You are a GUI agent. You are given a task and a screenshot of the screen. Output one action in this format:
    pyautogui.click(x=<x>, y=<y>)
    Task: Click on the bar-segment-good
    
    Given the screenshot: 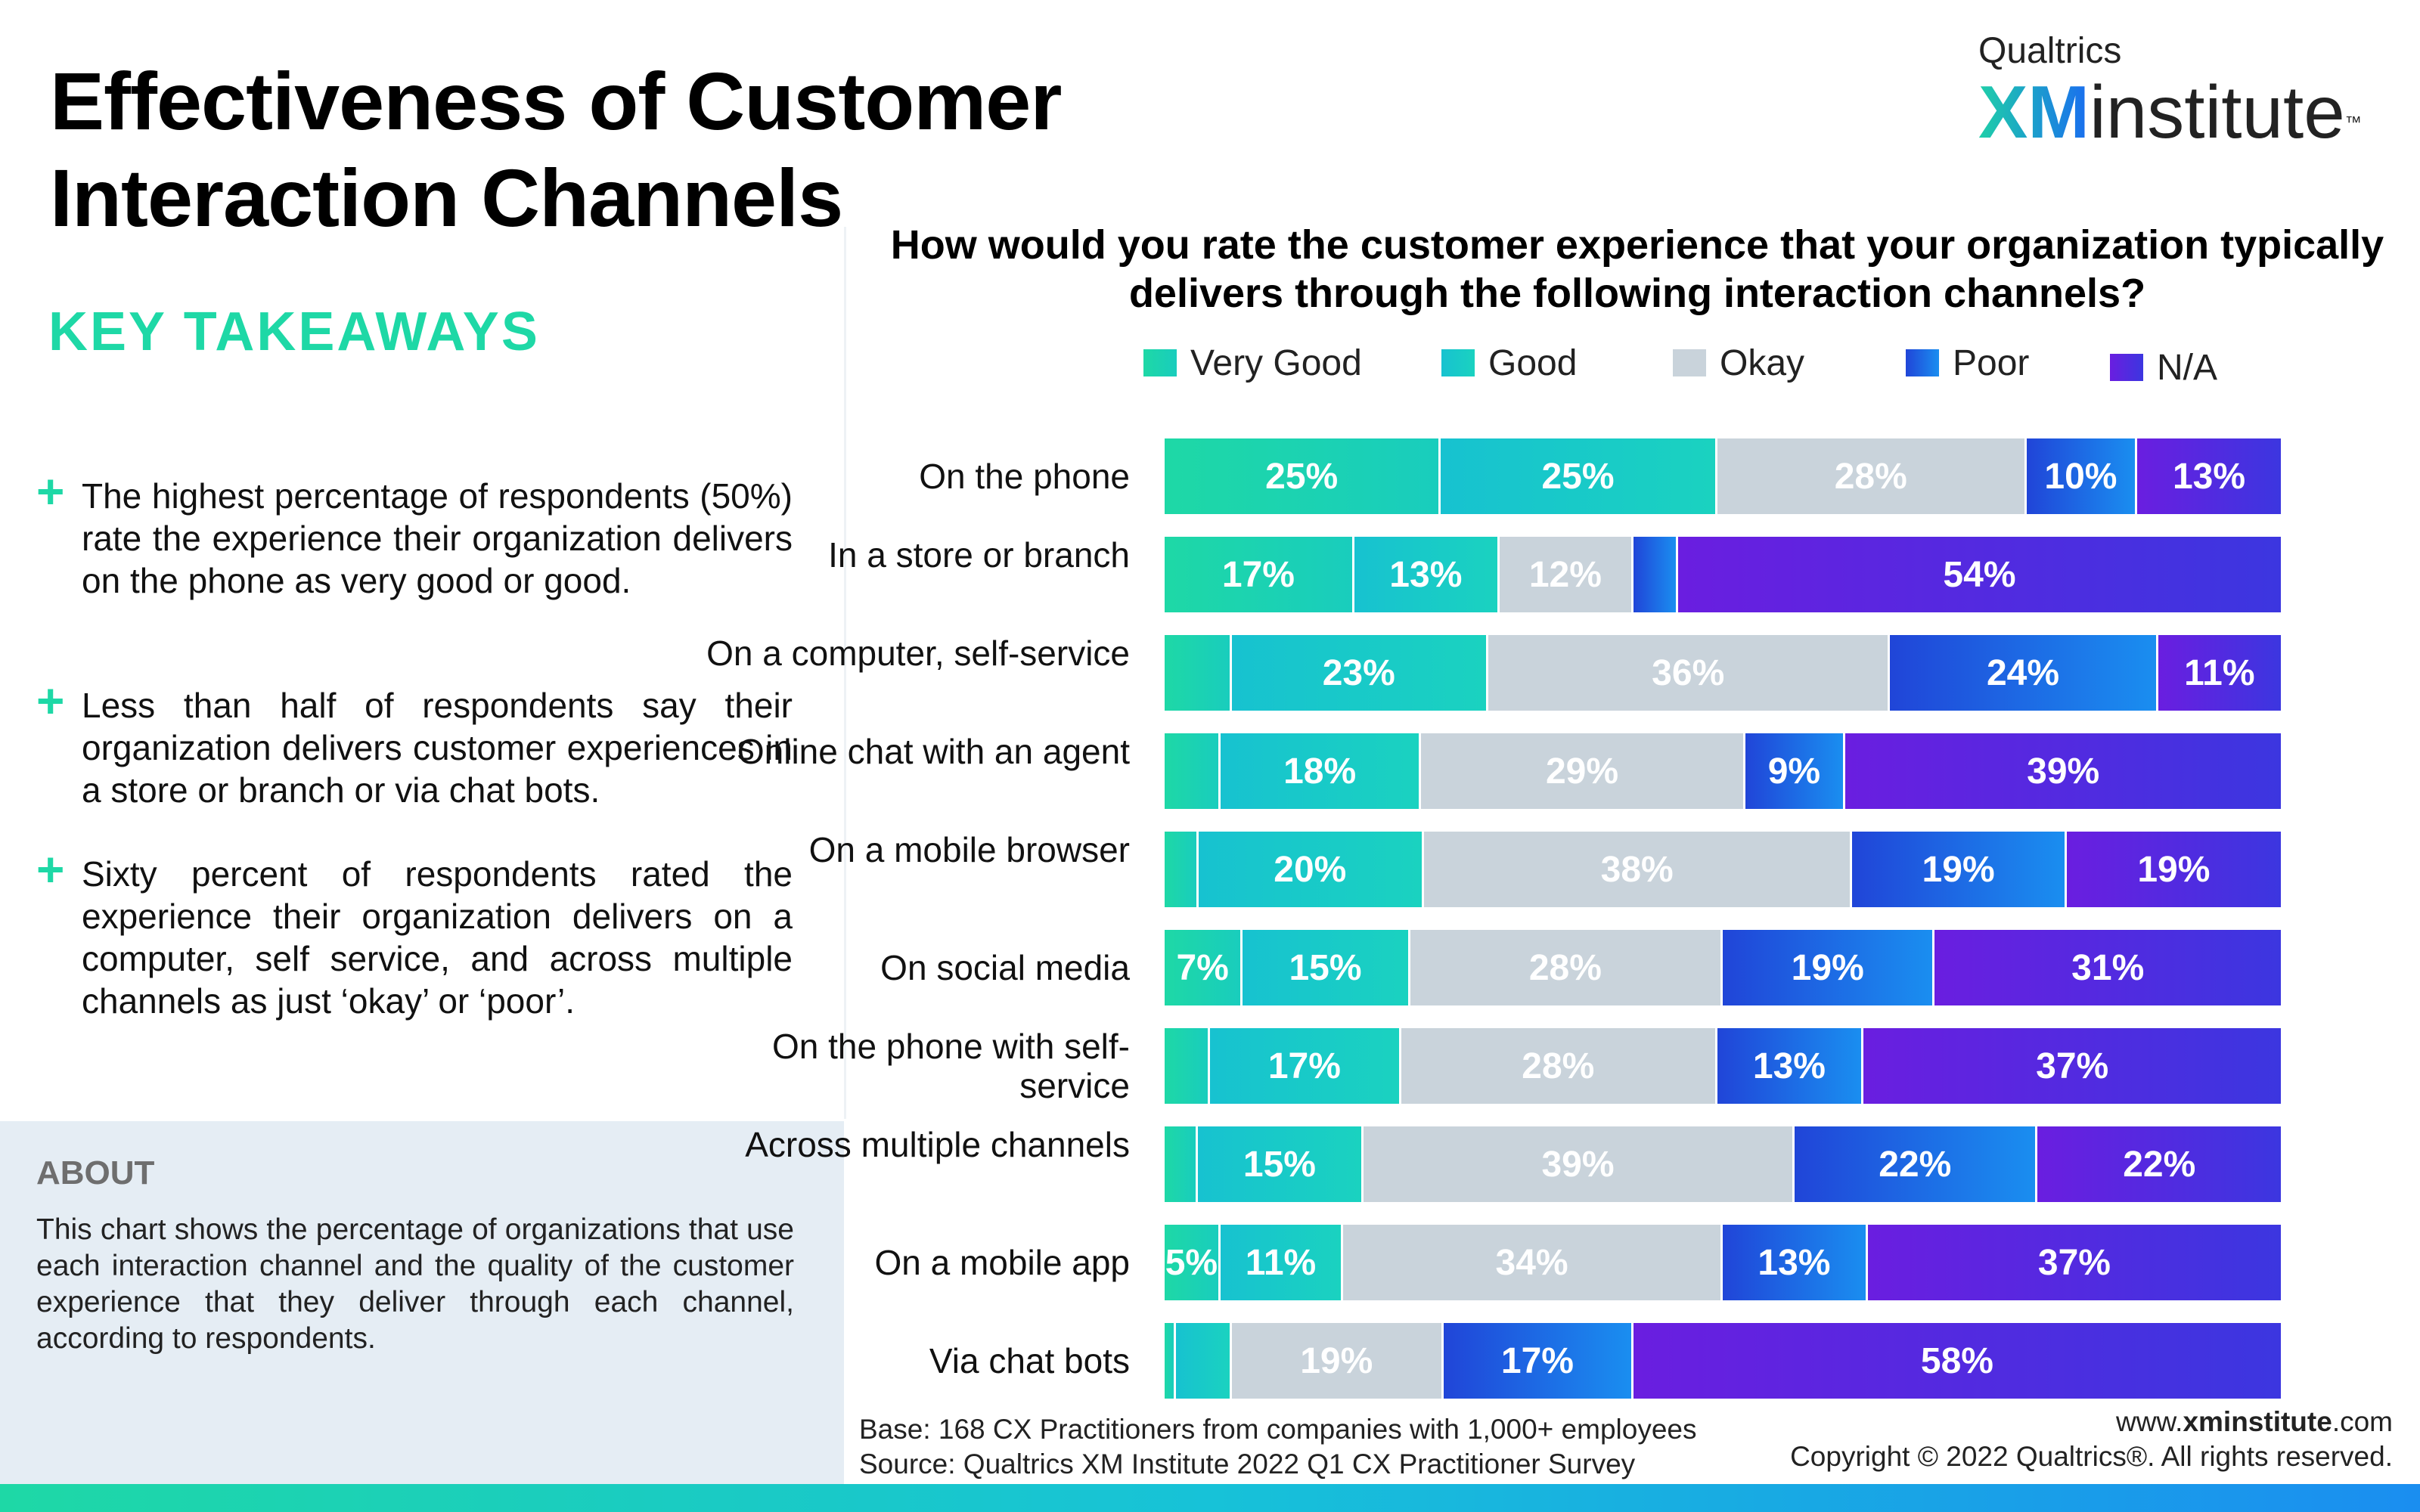 What is the action you would take?
    pyautogui.click(x=1203, y=1361)
    